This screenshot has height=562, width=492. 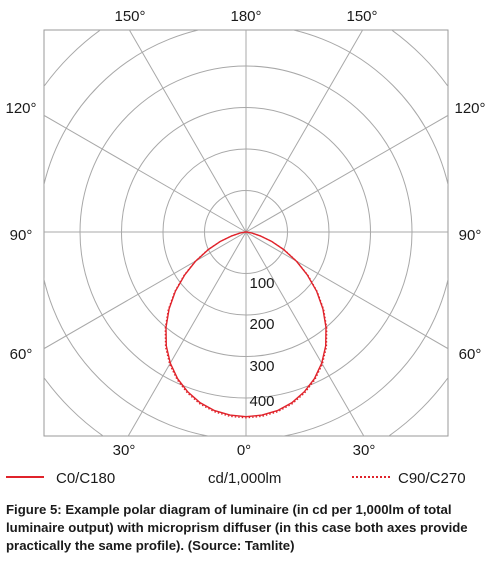 I want to click on series-curve-c0-c180, so click(x=246, y=324).